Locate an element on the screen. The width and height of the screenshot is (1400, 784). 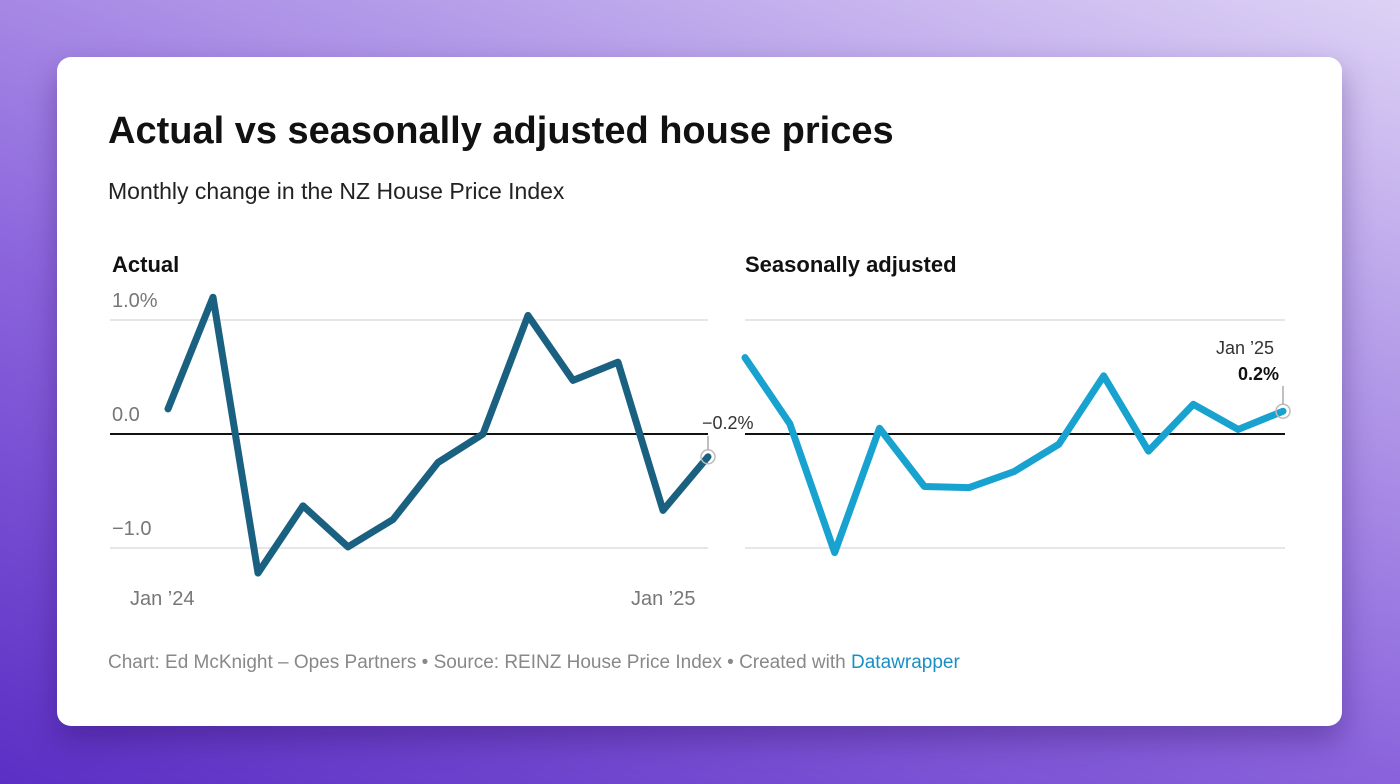
y-tick-label: −1.0 is located at coordinates (132, 529).